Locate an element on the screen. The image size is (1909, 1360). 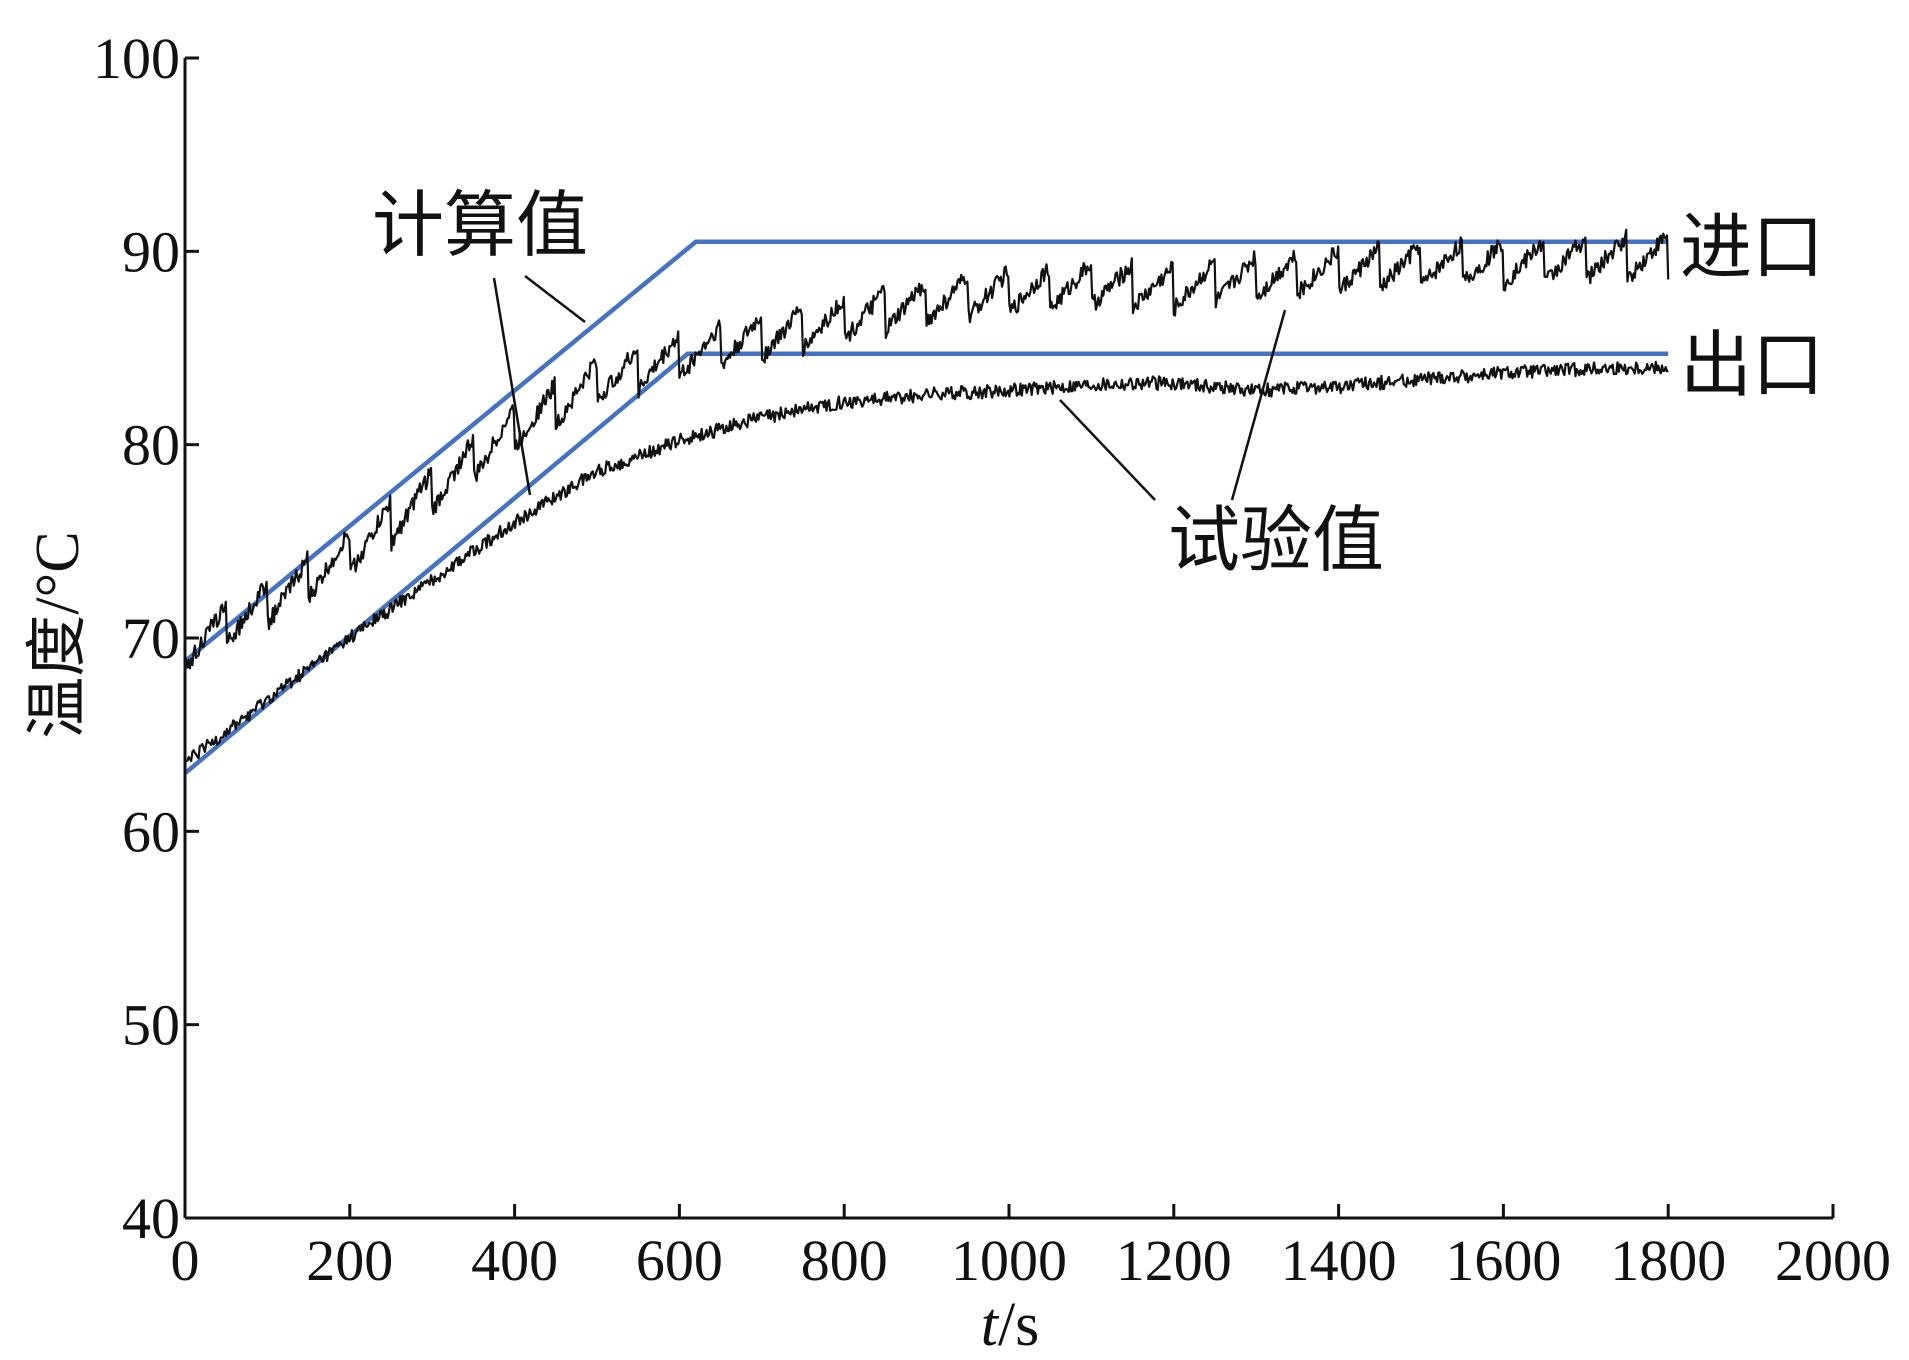
y-tick-label: 50 is located at coordinates (151, 1025).